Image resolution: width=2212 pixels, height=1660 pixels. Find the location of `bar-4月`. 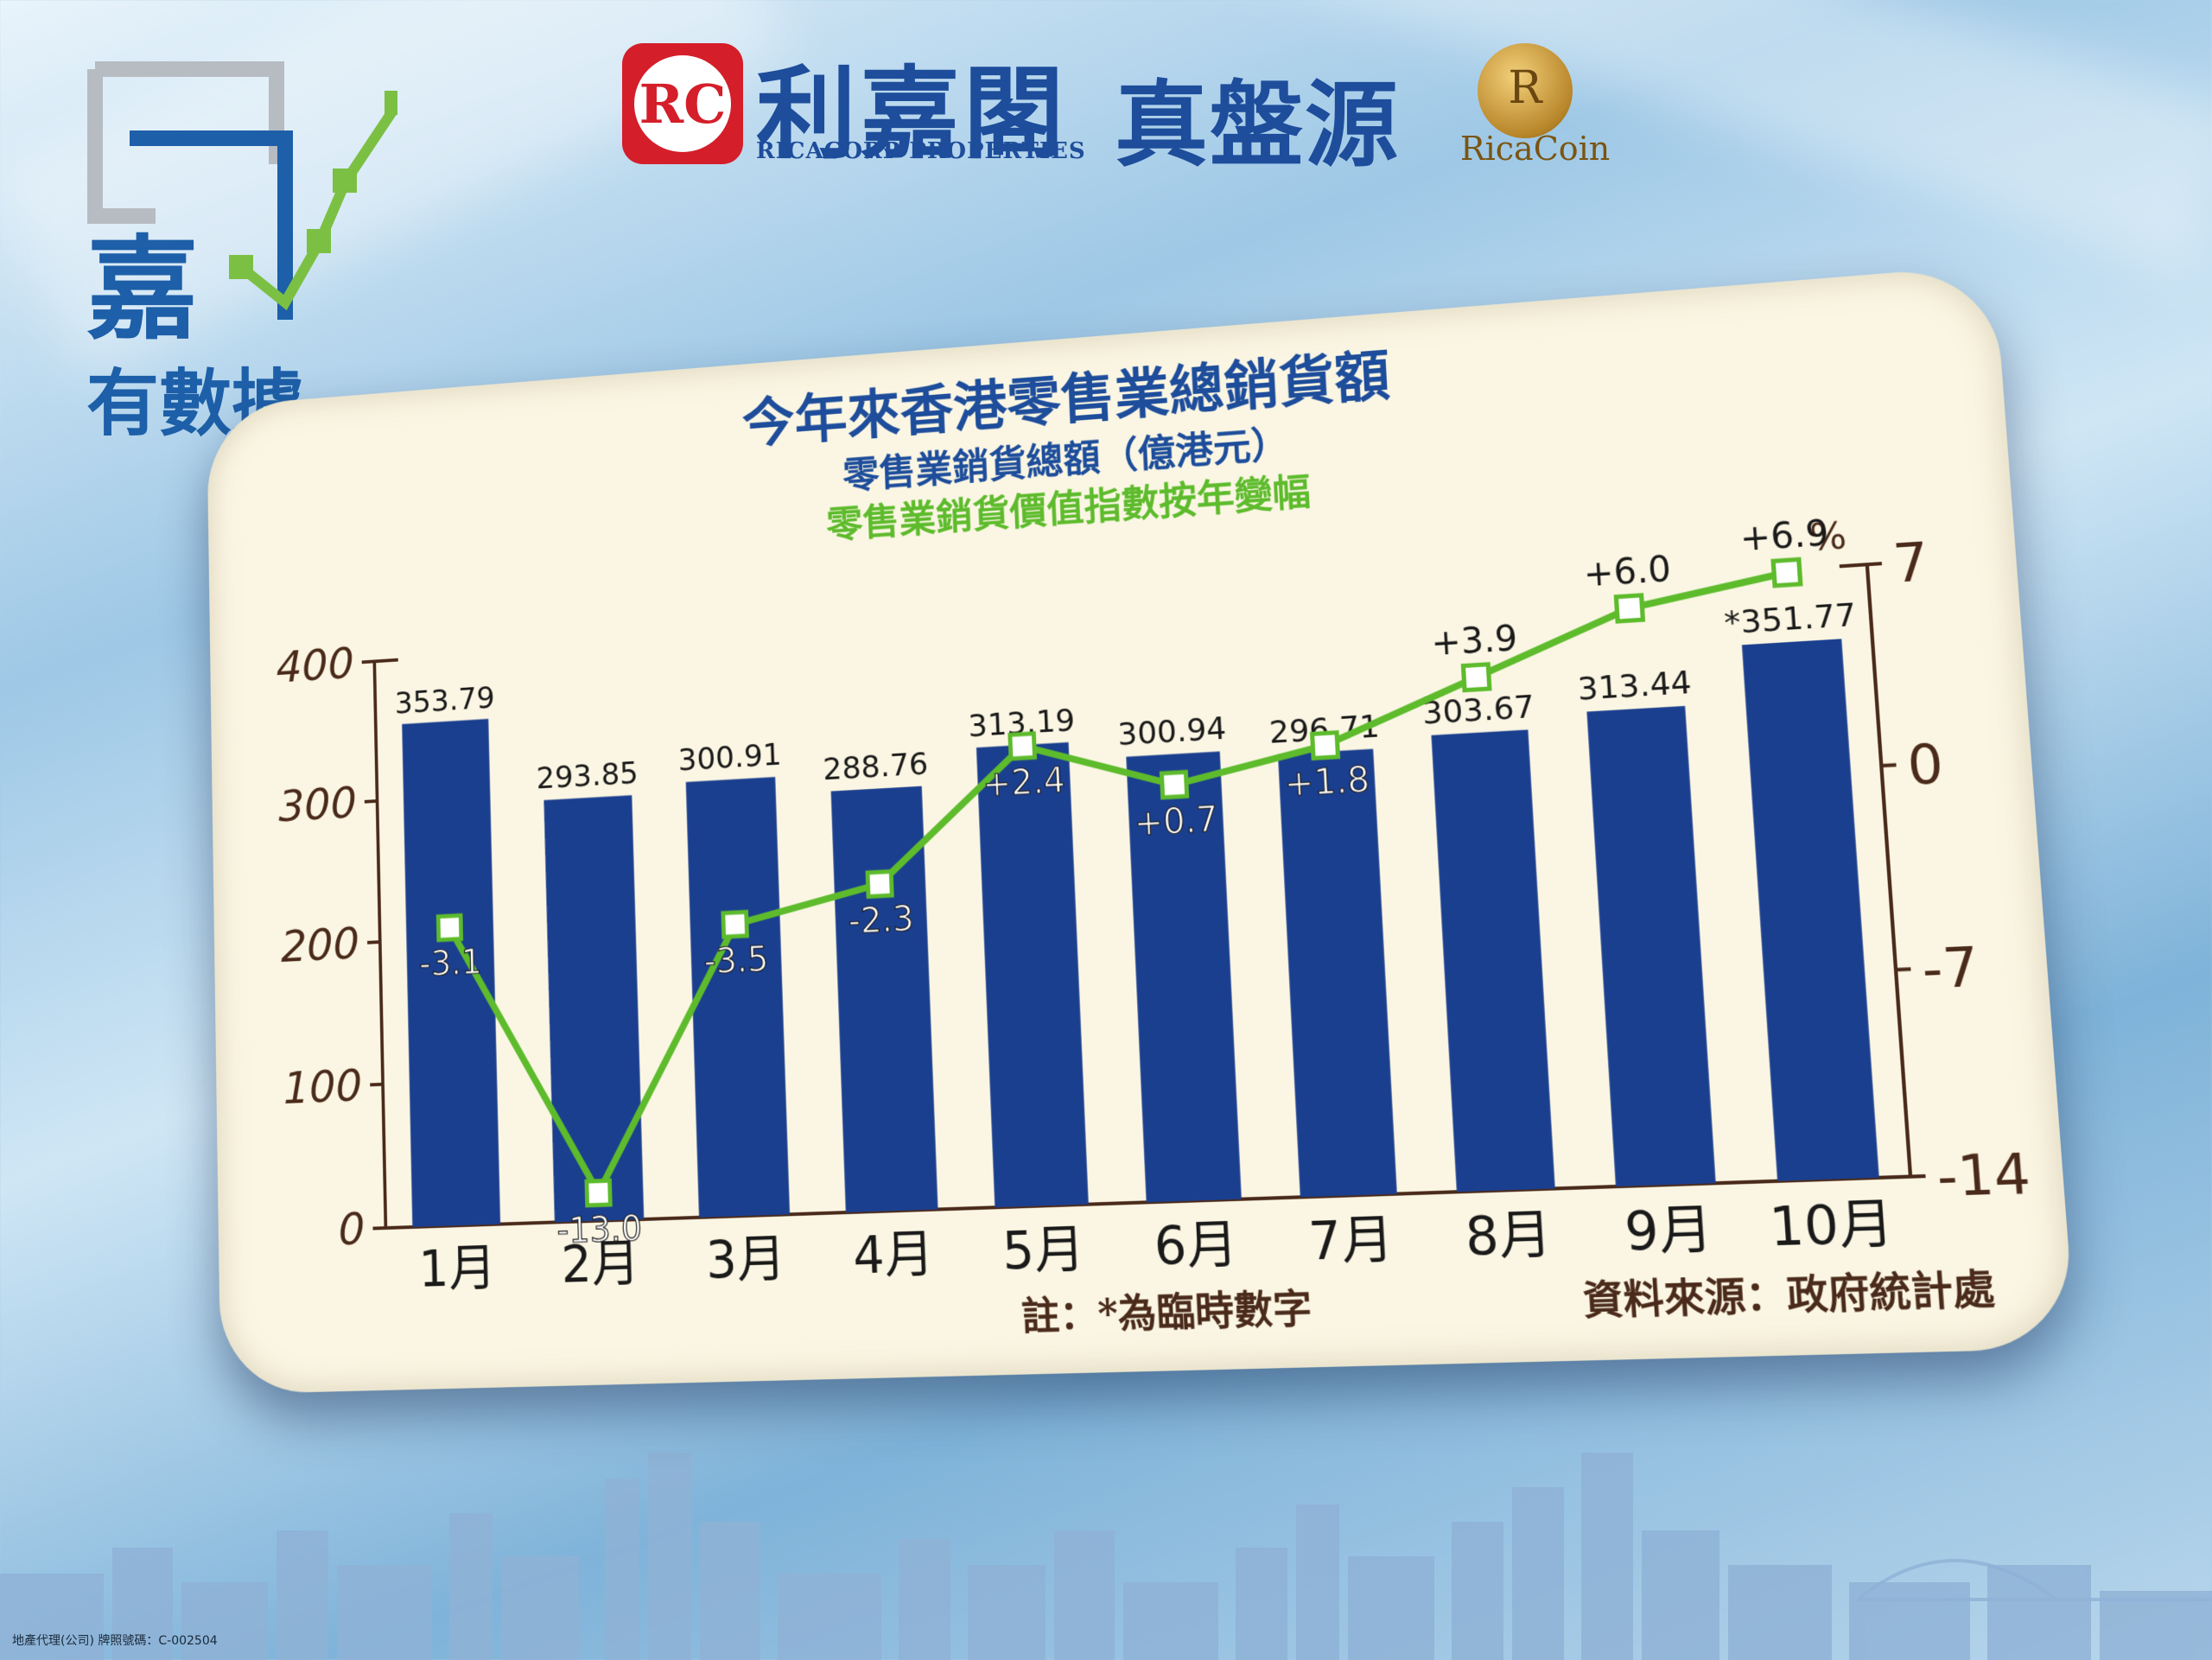

bar-4月 is located at coordinates (884, 999).